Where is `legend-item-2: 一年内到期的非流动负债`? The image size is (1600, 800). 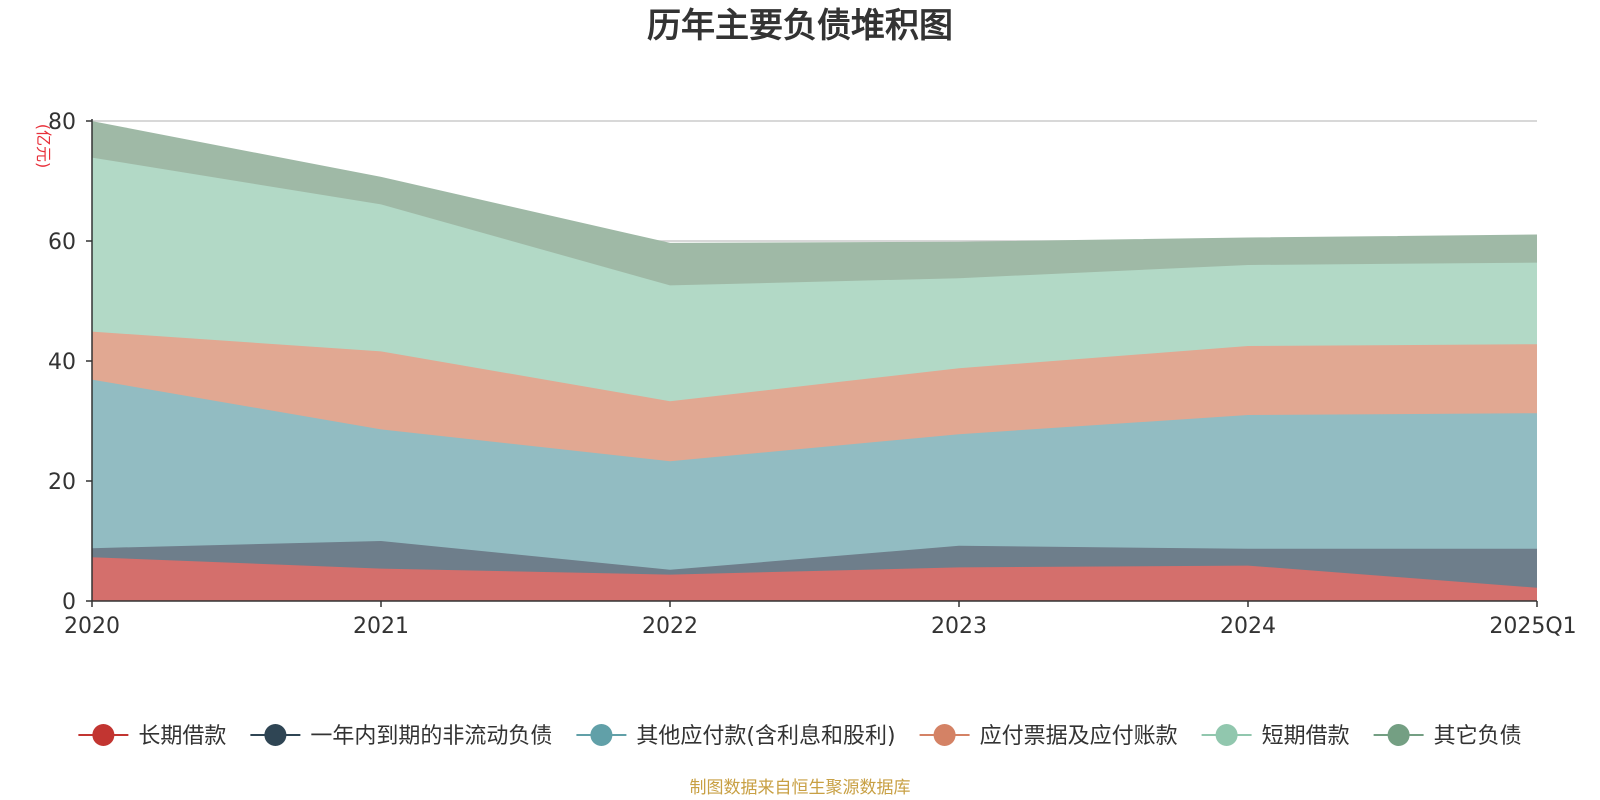
legend-item-2: 一年内到期的非流动负债 is located at coordinates (401, 736).